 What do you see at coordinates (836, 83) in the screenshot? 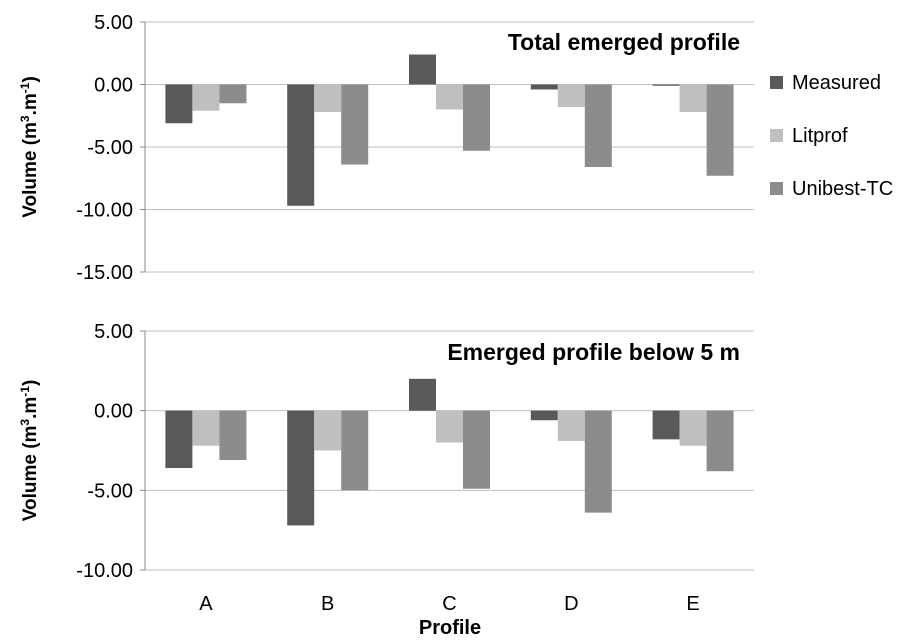
I see `legend-label: Measured` at bounding box center [836, 83].